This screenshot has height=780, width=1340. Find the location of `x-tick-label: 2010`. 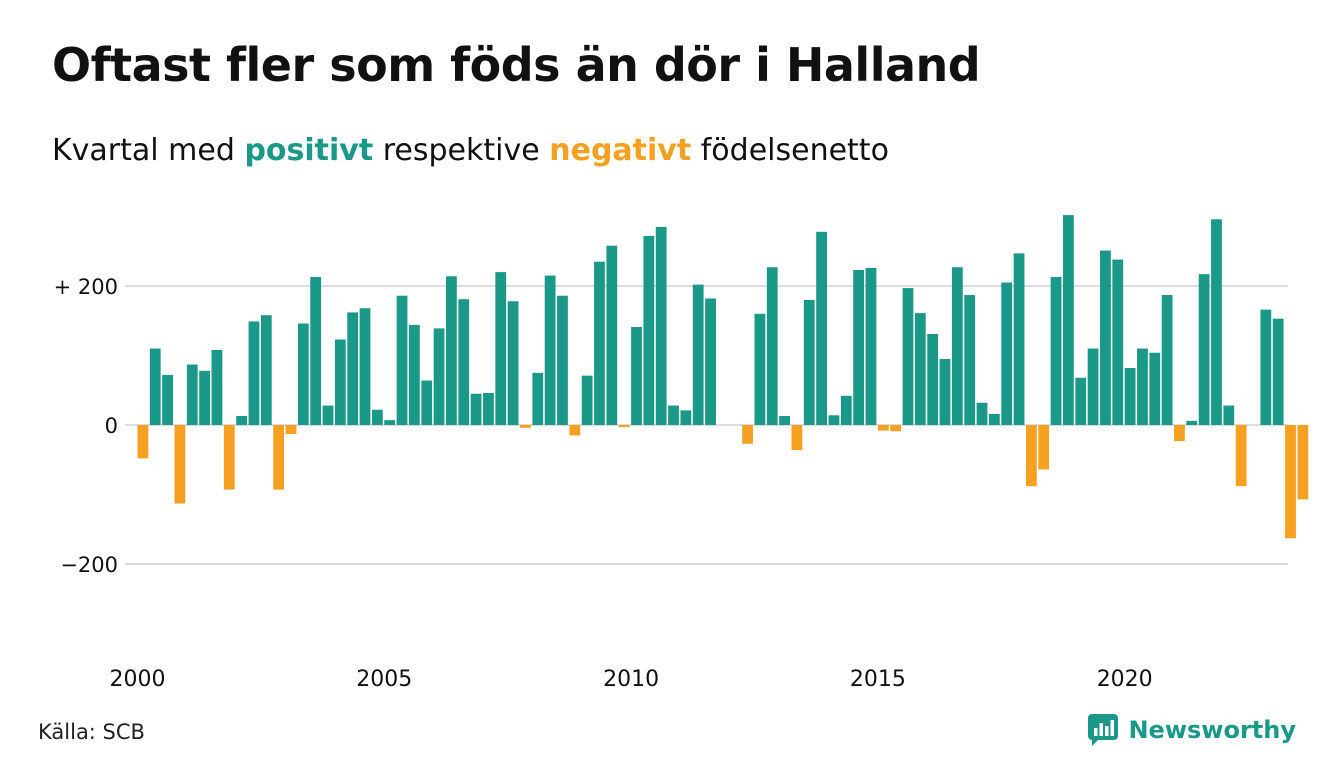

x-tick-label: 2010 is located at coordinates (631, 679).